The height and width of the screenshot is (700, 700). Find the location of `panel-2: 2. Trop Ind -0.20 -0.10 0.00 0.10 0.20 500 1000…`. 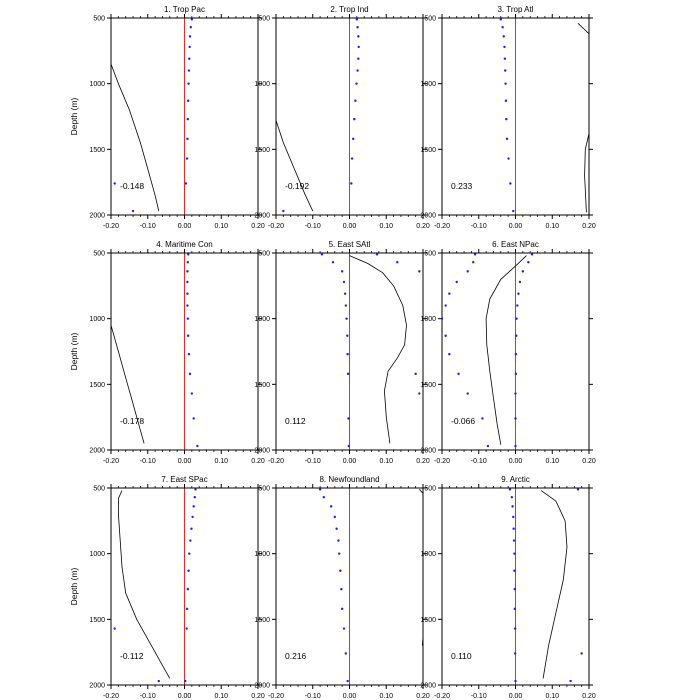

panel-2: 2. Trop Ind -0.20 -0.10 0.00 0.10 0.20 500 1000… is located at coordinates (341, 117).